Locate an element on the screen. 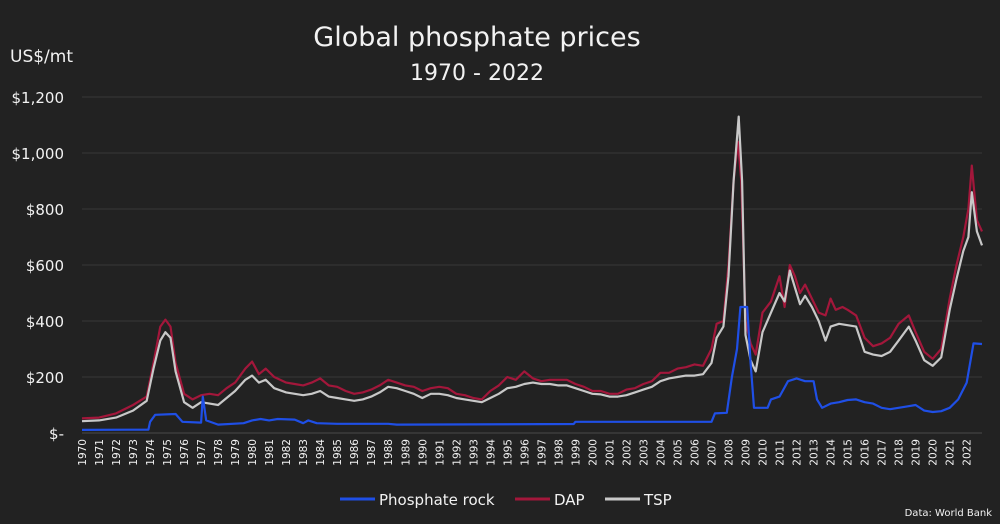 The height and width of the screenshot is (524, 1000). x-tick-label: 1977 is located at coordinates (202, 452).